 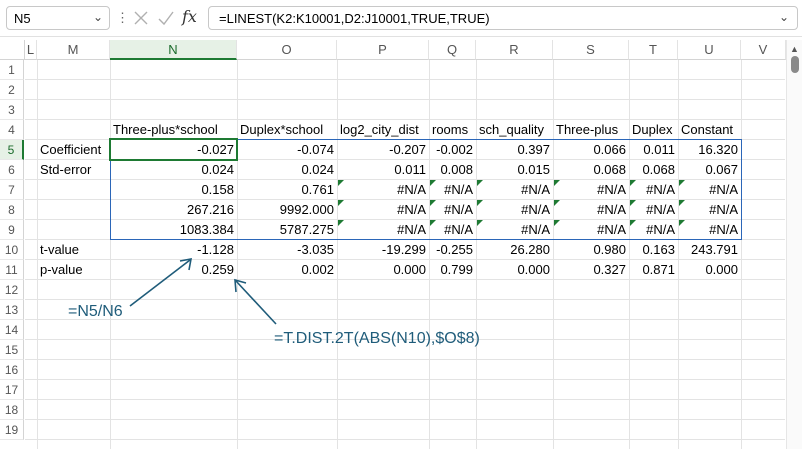 What do you see at coordinates (409, 269) in the screenshot?
I see `cell-P11: 0.000` at bounding box center [409, 269].